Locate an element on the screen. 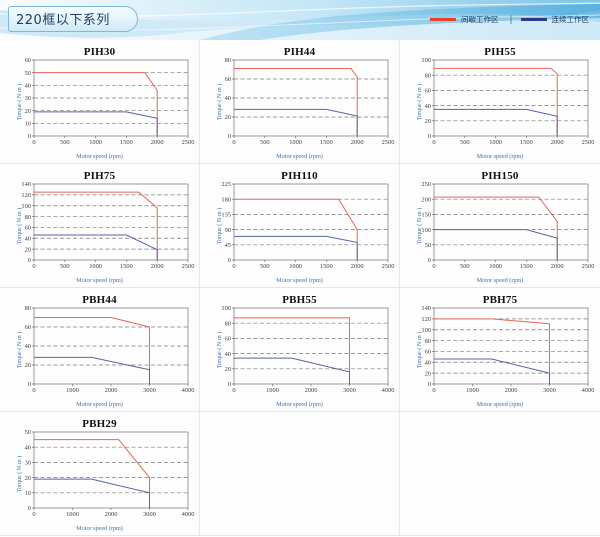 The width and height of the screenshot is (600, 537). chart-title: PIH55 is located at coordinates (500, 52).